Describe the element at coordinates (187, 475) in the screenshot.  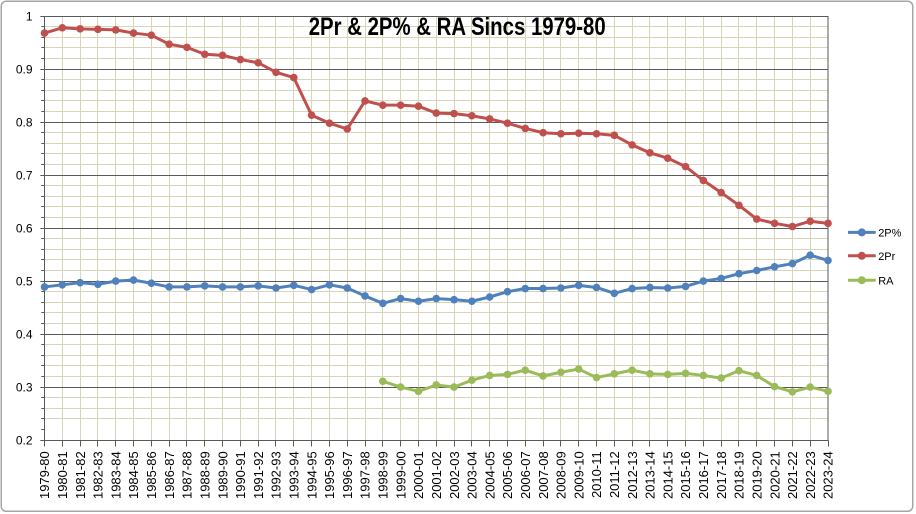
I see `svg-text: 1987-88` at that location.